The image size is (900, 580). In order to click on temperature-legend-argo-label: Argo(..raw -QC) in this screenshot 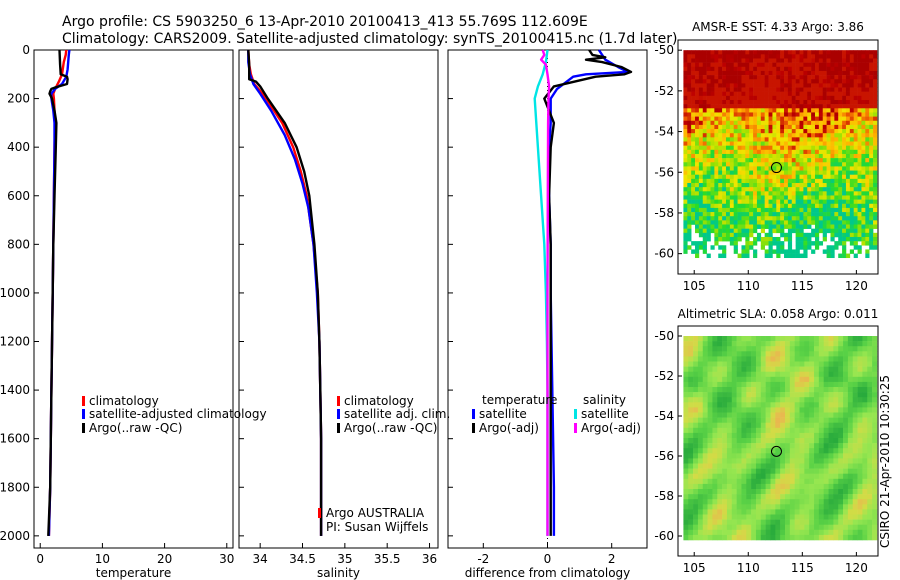, I will do `click(135, 428)`.